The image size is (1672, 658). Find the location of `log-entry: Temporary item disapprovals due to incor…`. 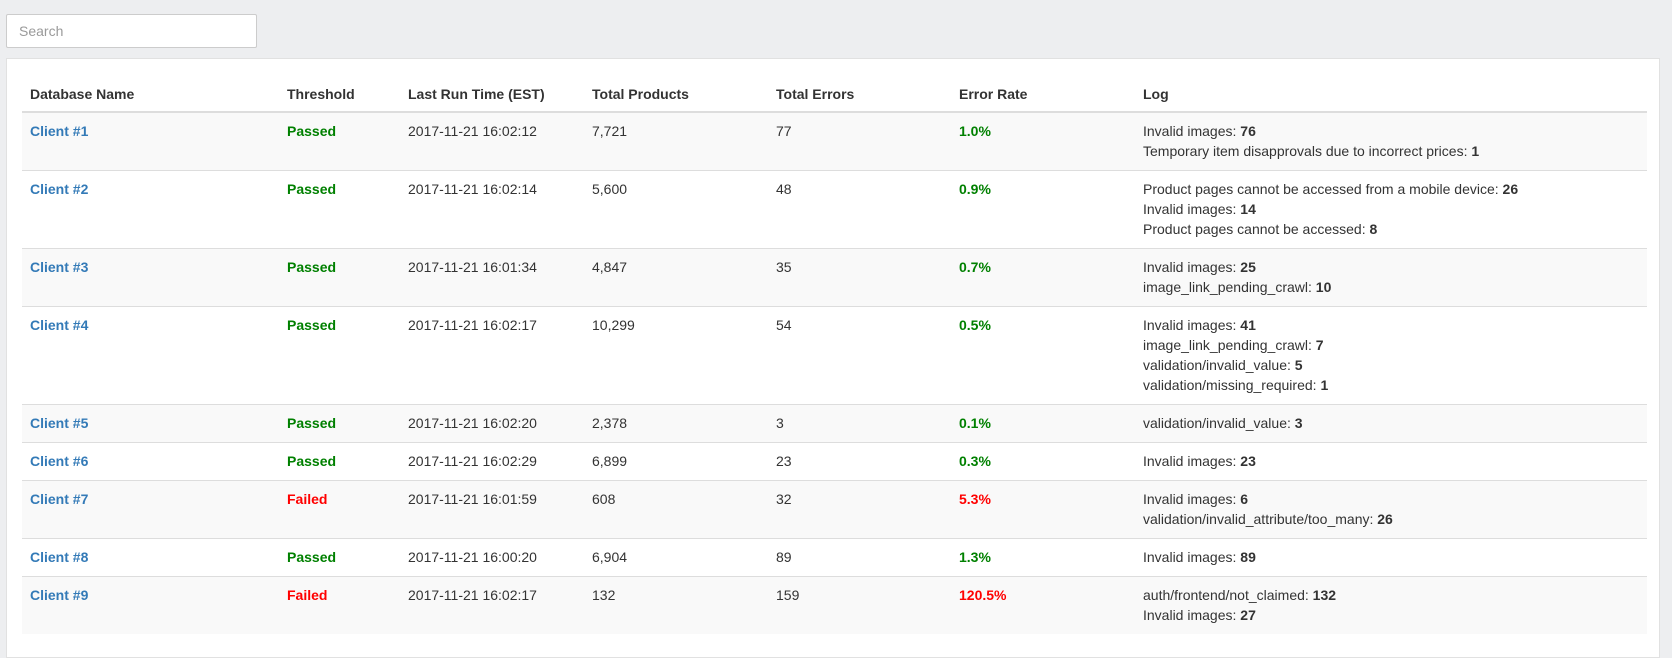

log-entry: Temporary item disapprovals due to incor… is located at coordinates (1391, 151).